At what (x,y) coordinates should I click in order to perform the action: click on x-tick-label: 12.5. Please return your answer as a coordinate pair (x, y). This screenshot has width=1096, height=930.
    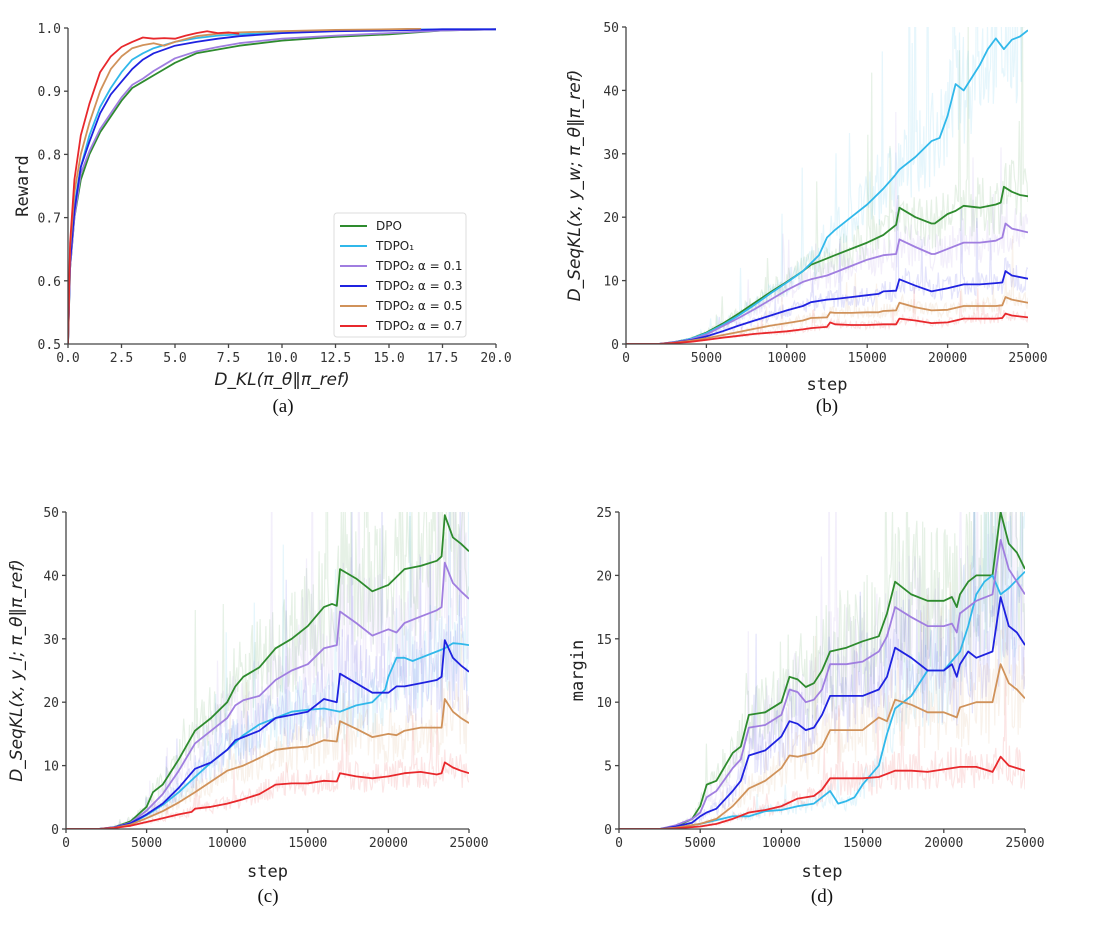
    Looking at the image, I should click on (335, 358).